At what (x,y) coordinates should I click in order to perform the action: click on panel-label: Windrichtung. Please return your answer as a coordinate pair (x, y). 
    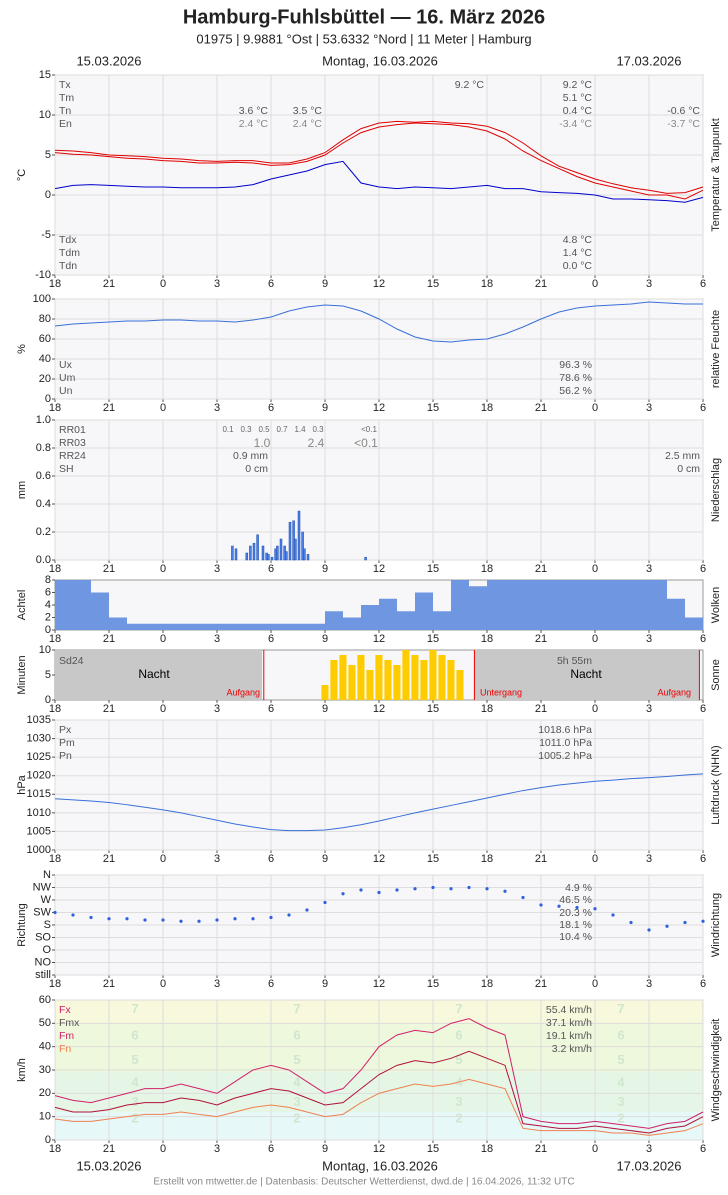
    Looking at the image, I should click on (716, 925).